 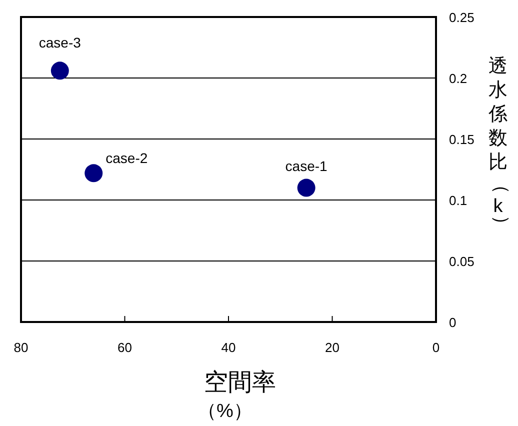 What do you see at coordinates (125, 347) in the screenshot?
I see `x-tick-label: 60` at bounding box center [125, 347].